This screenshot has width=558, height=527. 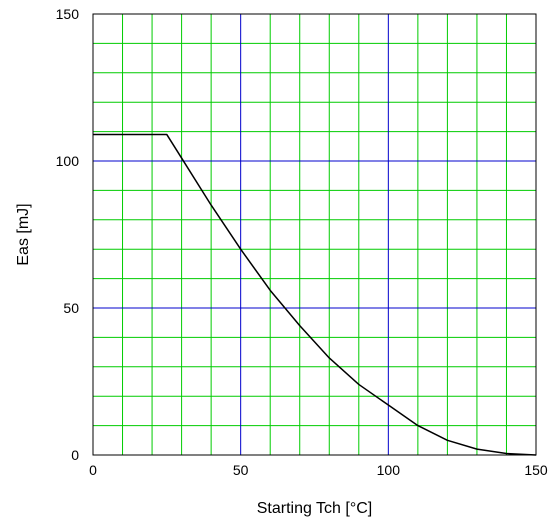 What do you see at coordinates (536, 470) in the screenshot?
I see `x-tick-label: 150` at bounding box center [536, 470].